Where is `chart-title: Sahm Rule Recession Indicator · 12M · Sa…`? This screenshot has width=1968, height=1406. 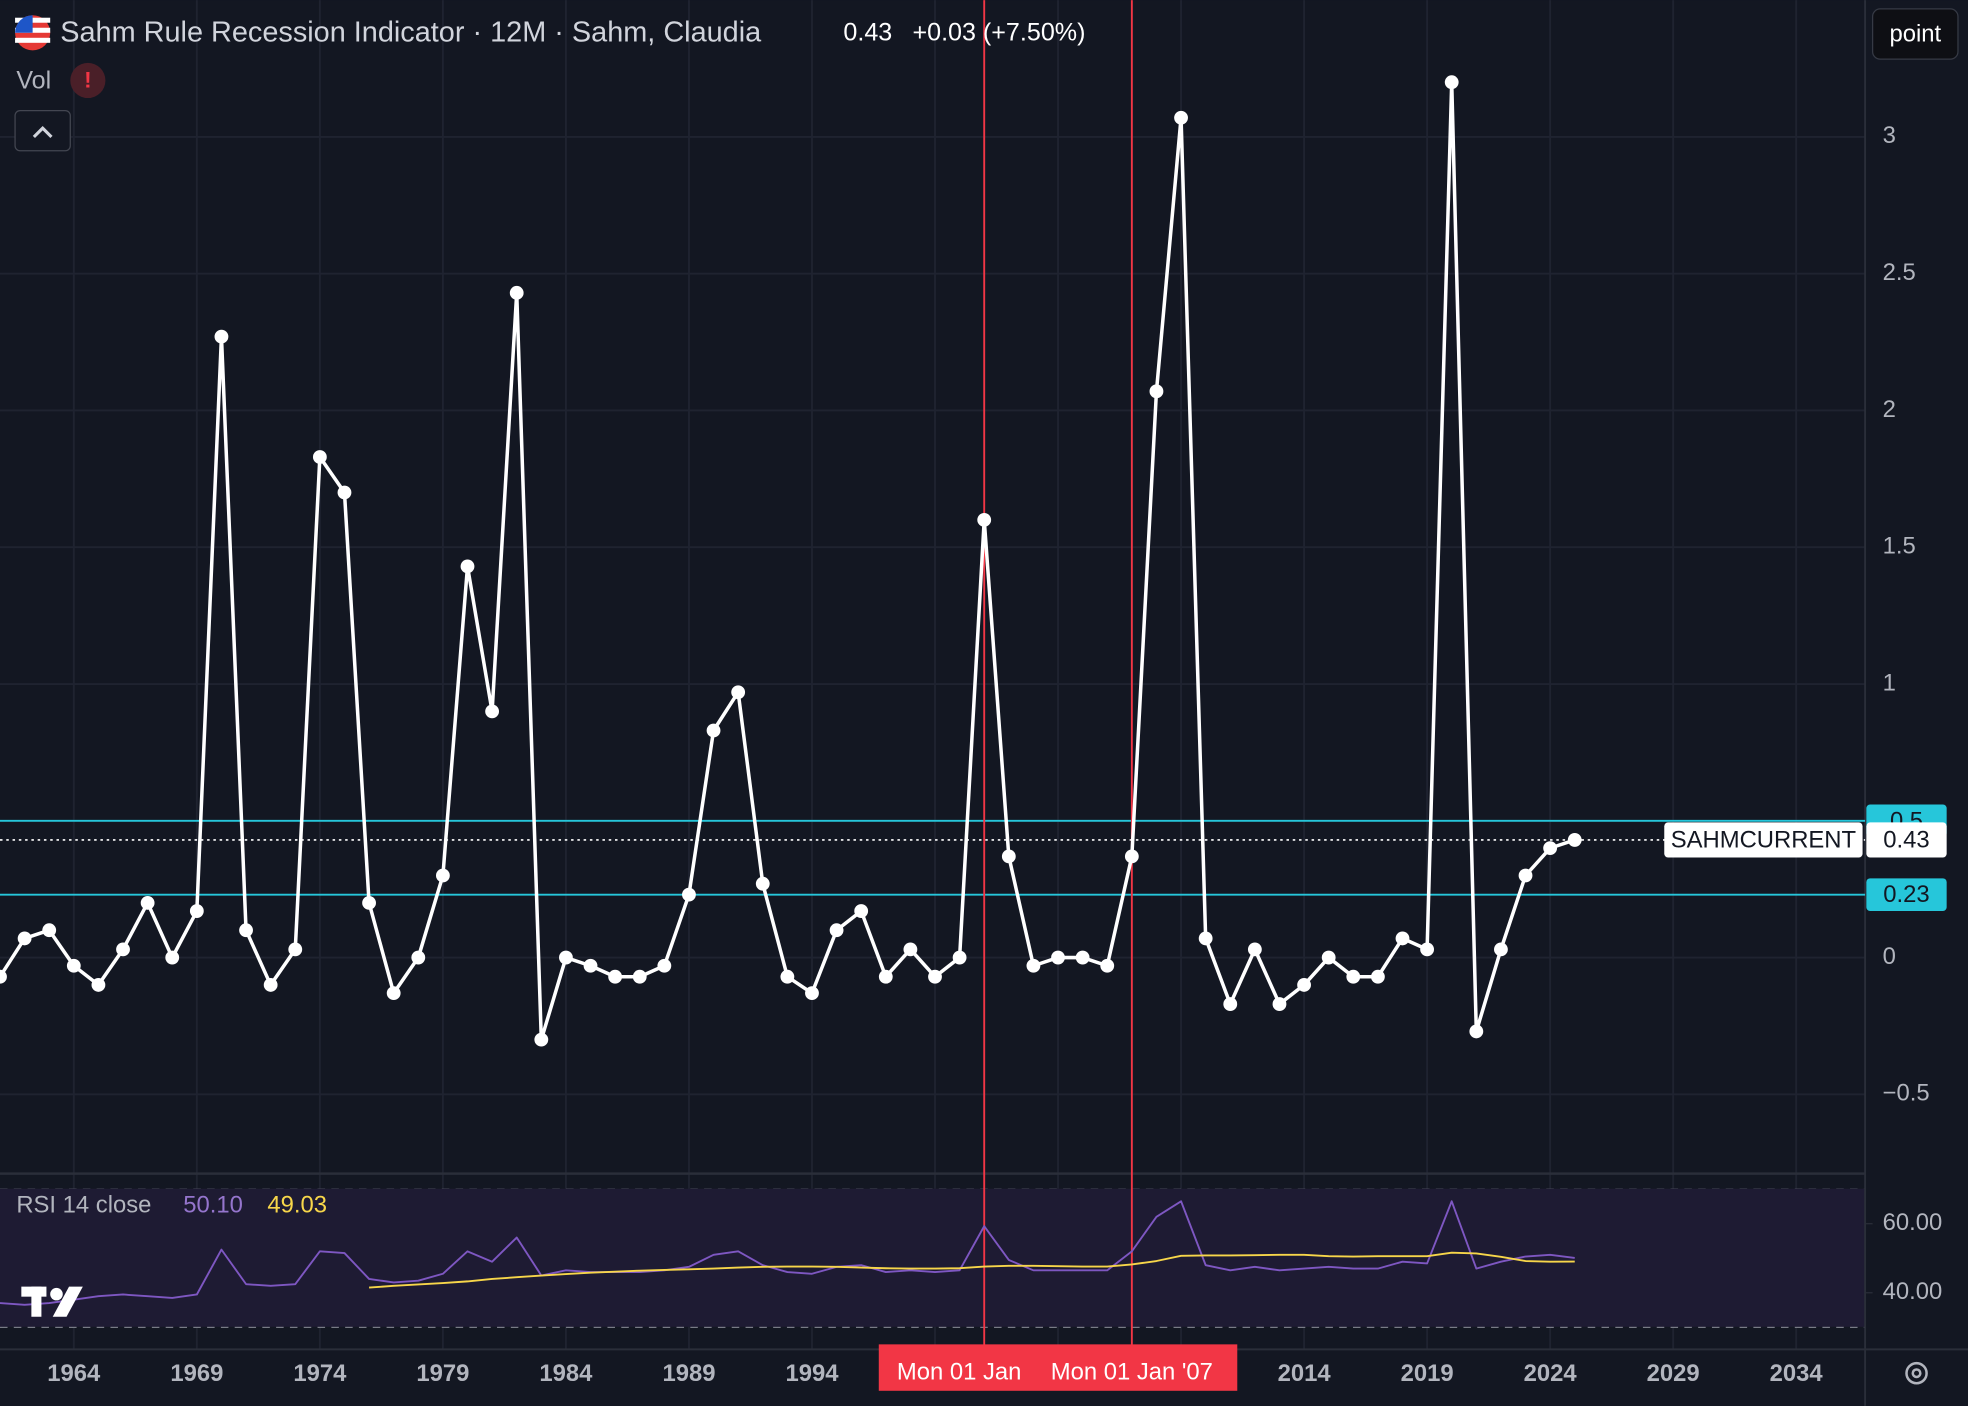
chart-title: Sahm Rule Recession Indicator · 12M · Sa… is located at coordinates (411, 33).